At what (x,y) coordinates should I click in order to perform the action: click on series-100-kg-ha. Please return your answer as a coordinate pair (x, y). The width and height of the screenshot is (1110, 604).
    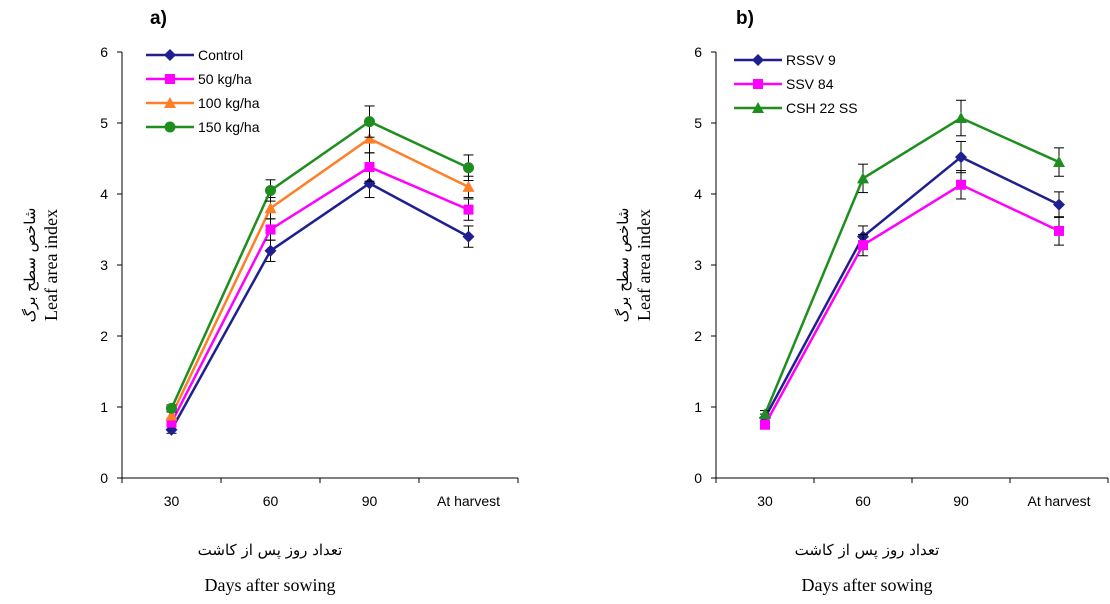
    Looking at the image, I should click on (320, 272).